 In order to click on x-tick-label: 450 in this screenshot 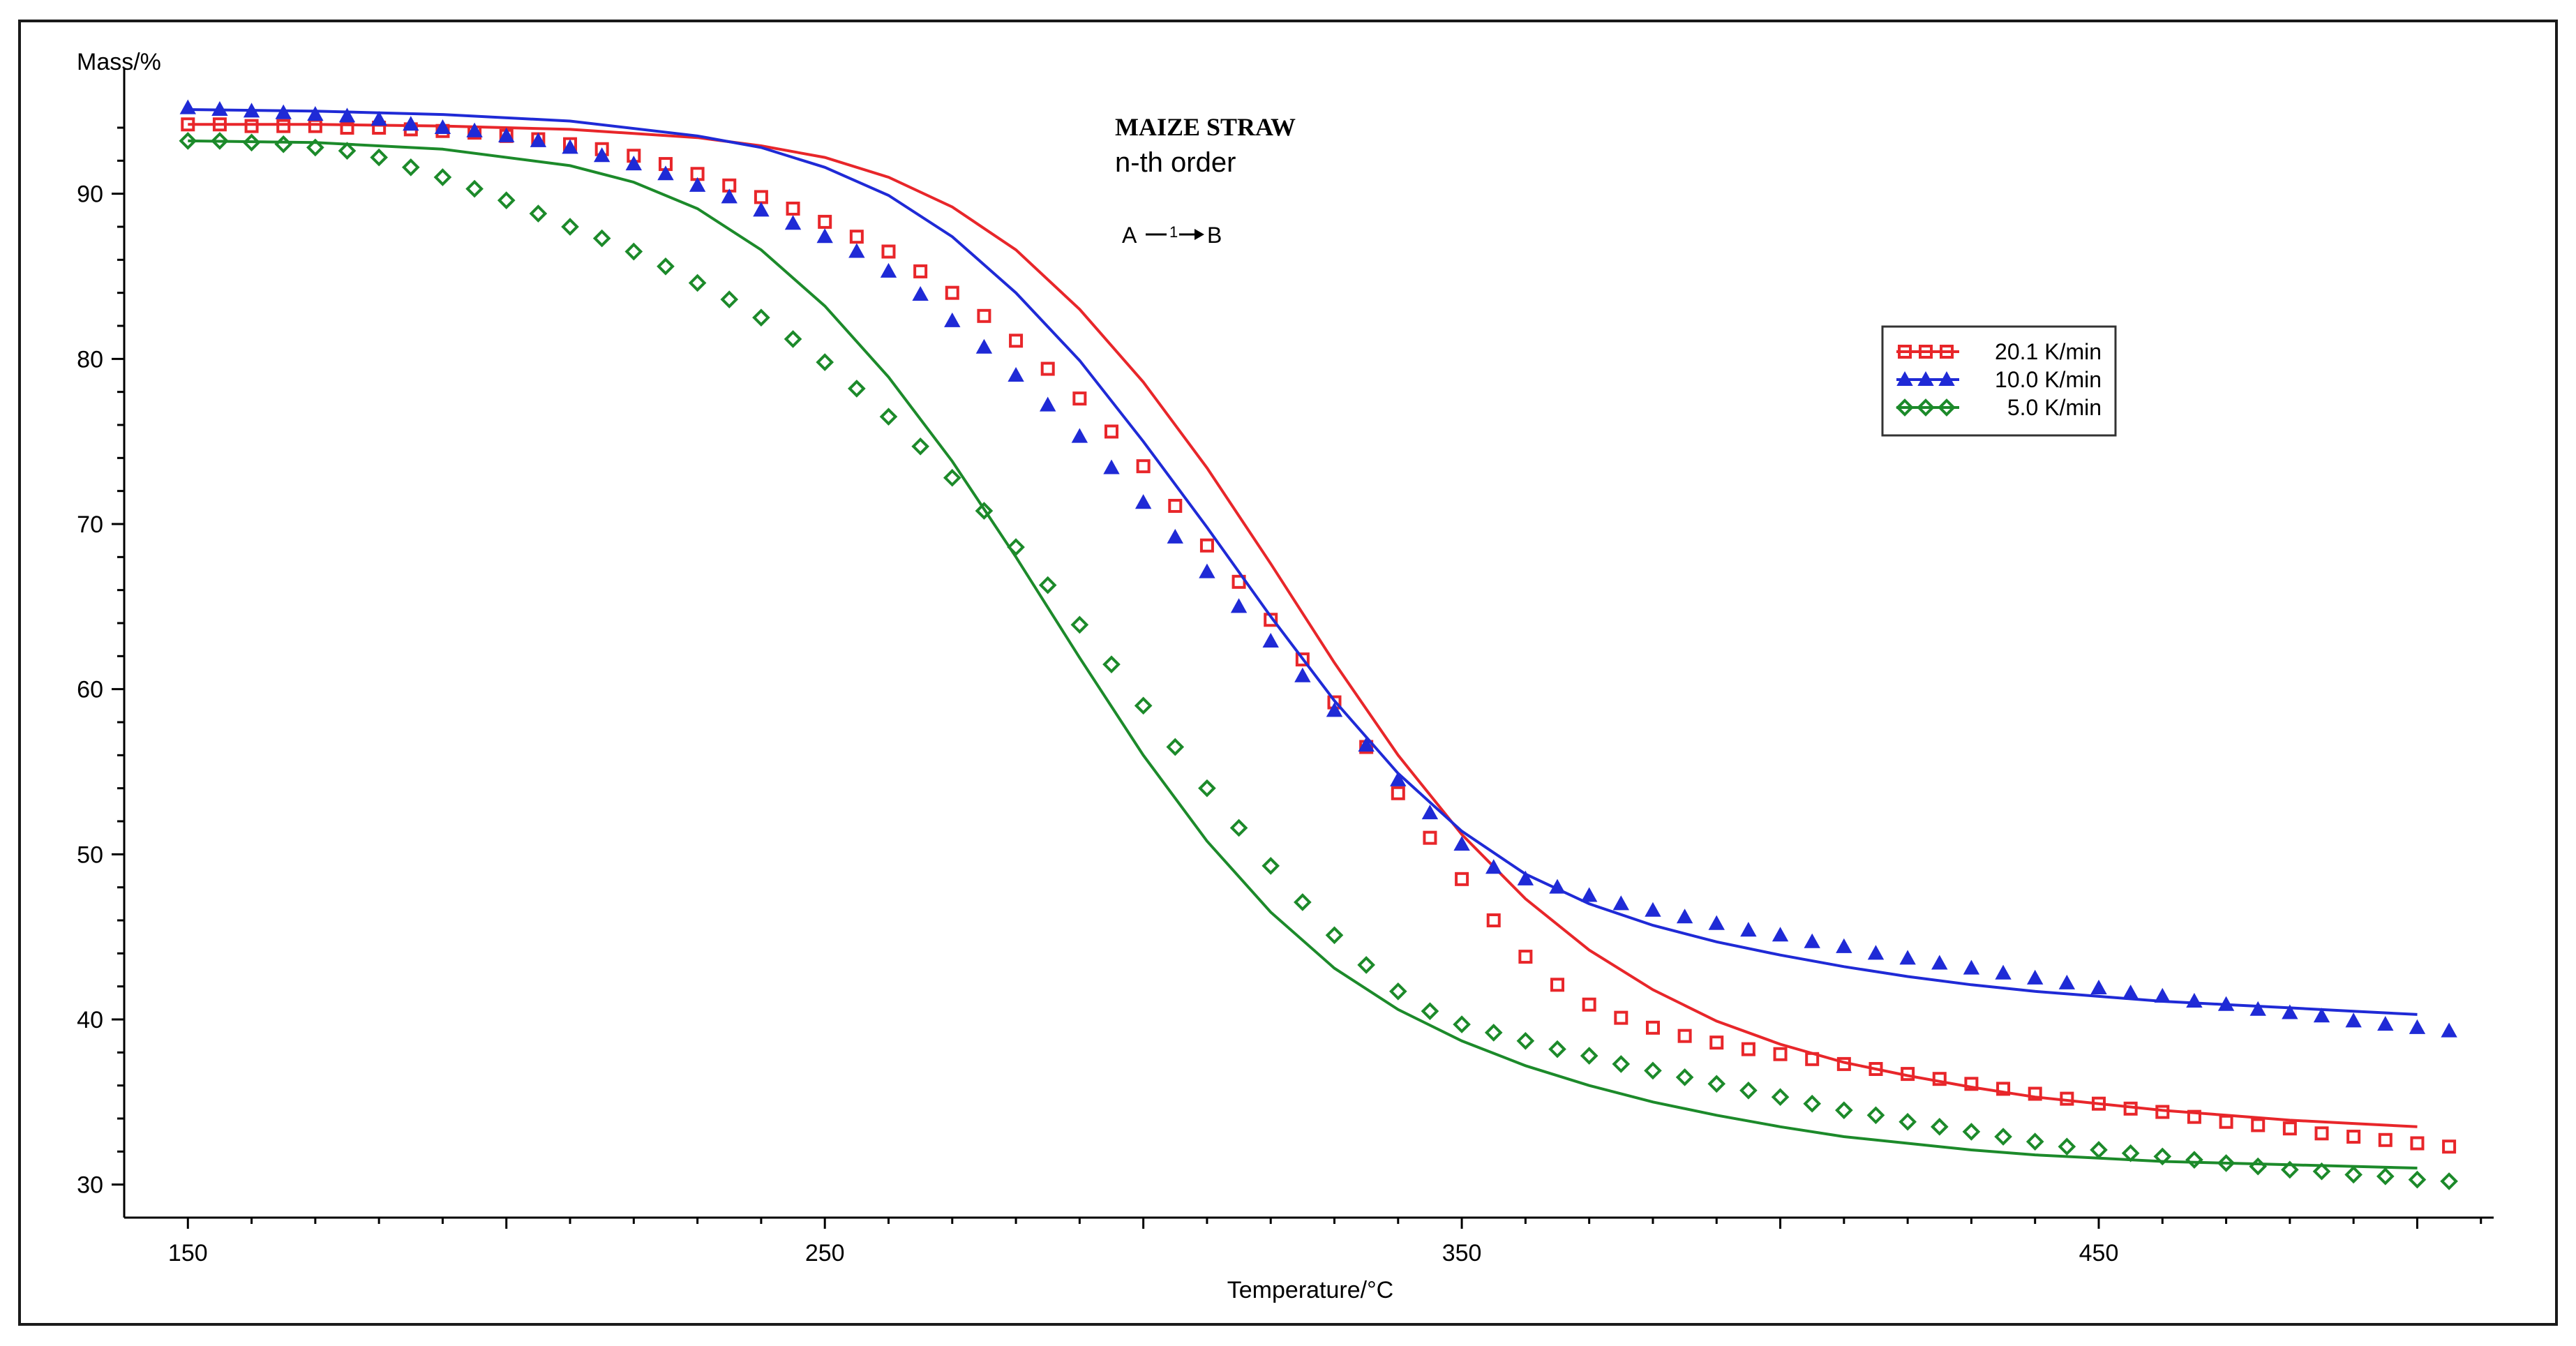, I will do `click(2099, 1253)`.